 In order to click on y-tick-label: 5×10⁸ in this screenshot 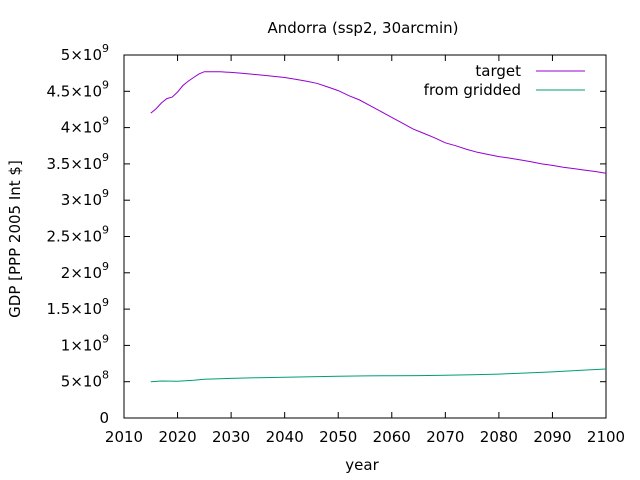, I will do `click(85, 380)`.